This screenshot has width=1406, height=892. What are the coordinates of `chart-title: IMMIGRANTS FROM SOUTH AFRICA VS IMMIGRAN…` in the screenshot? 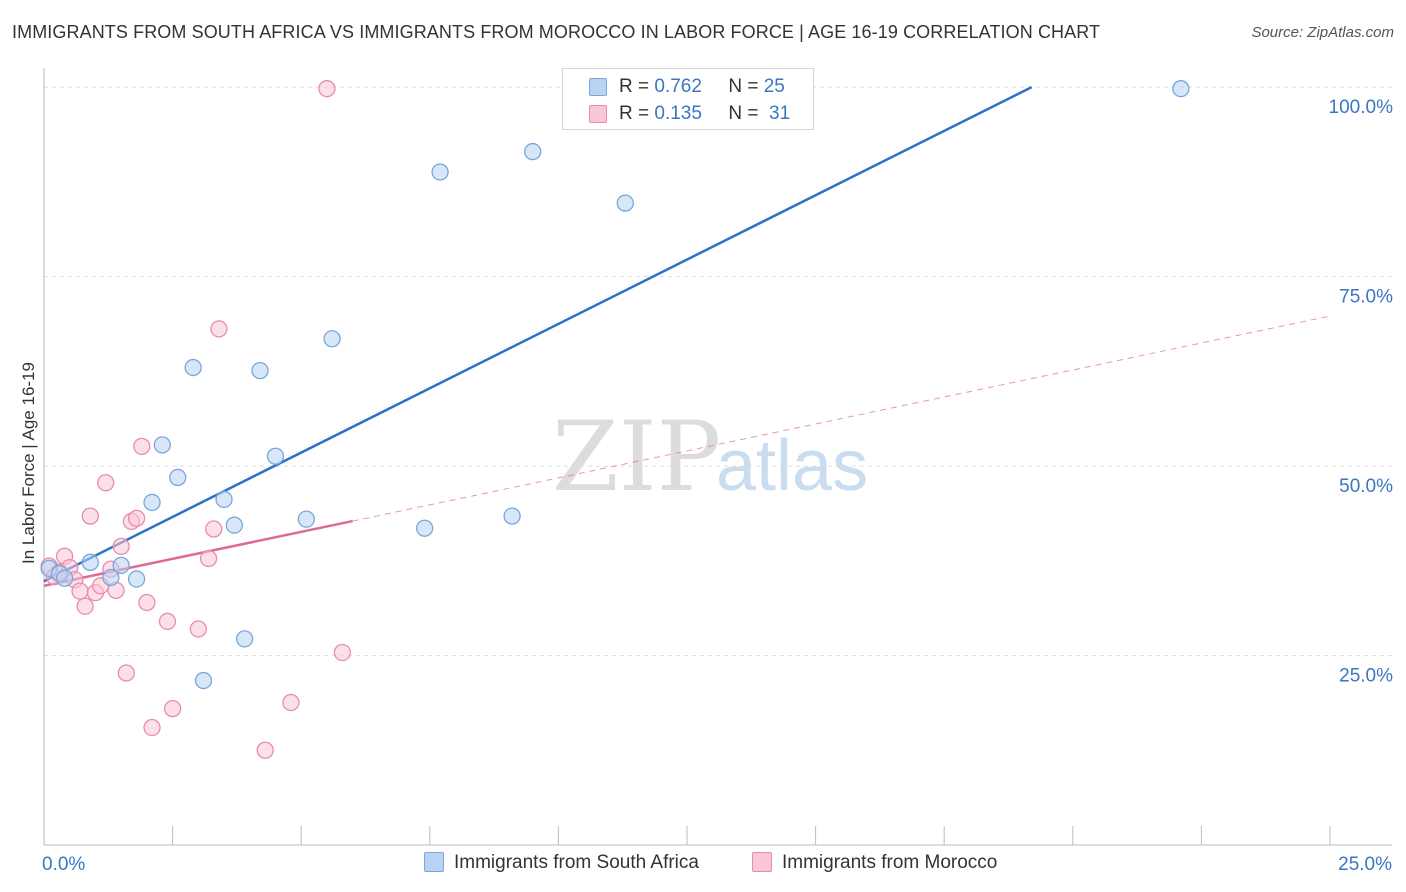 It's located at (556, 32).